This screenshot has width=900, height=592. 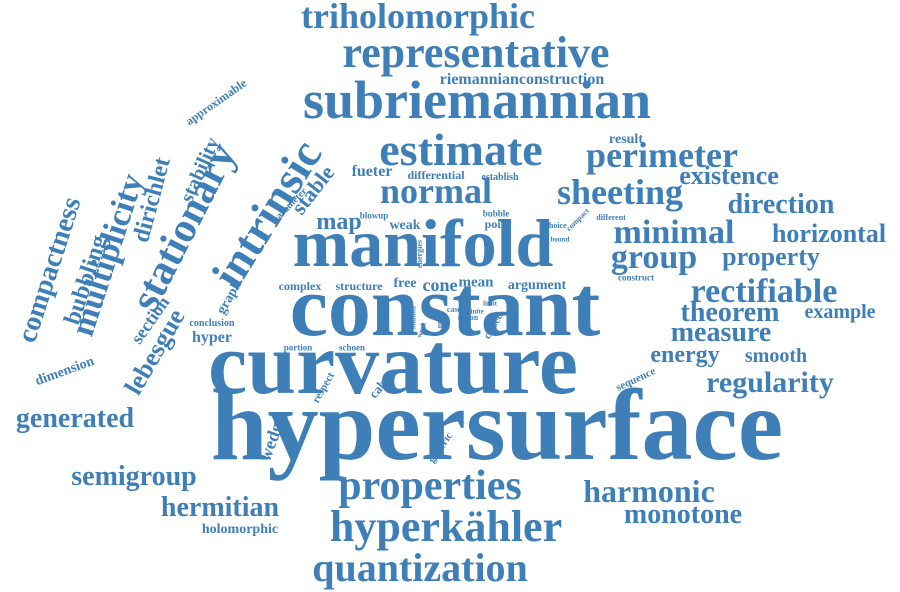 What do you see at coordinates (636, 277) in the screenshot?
I see `word: construct` at bounding box center [636, 277].